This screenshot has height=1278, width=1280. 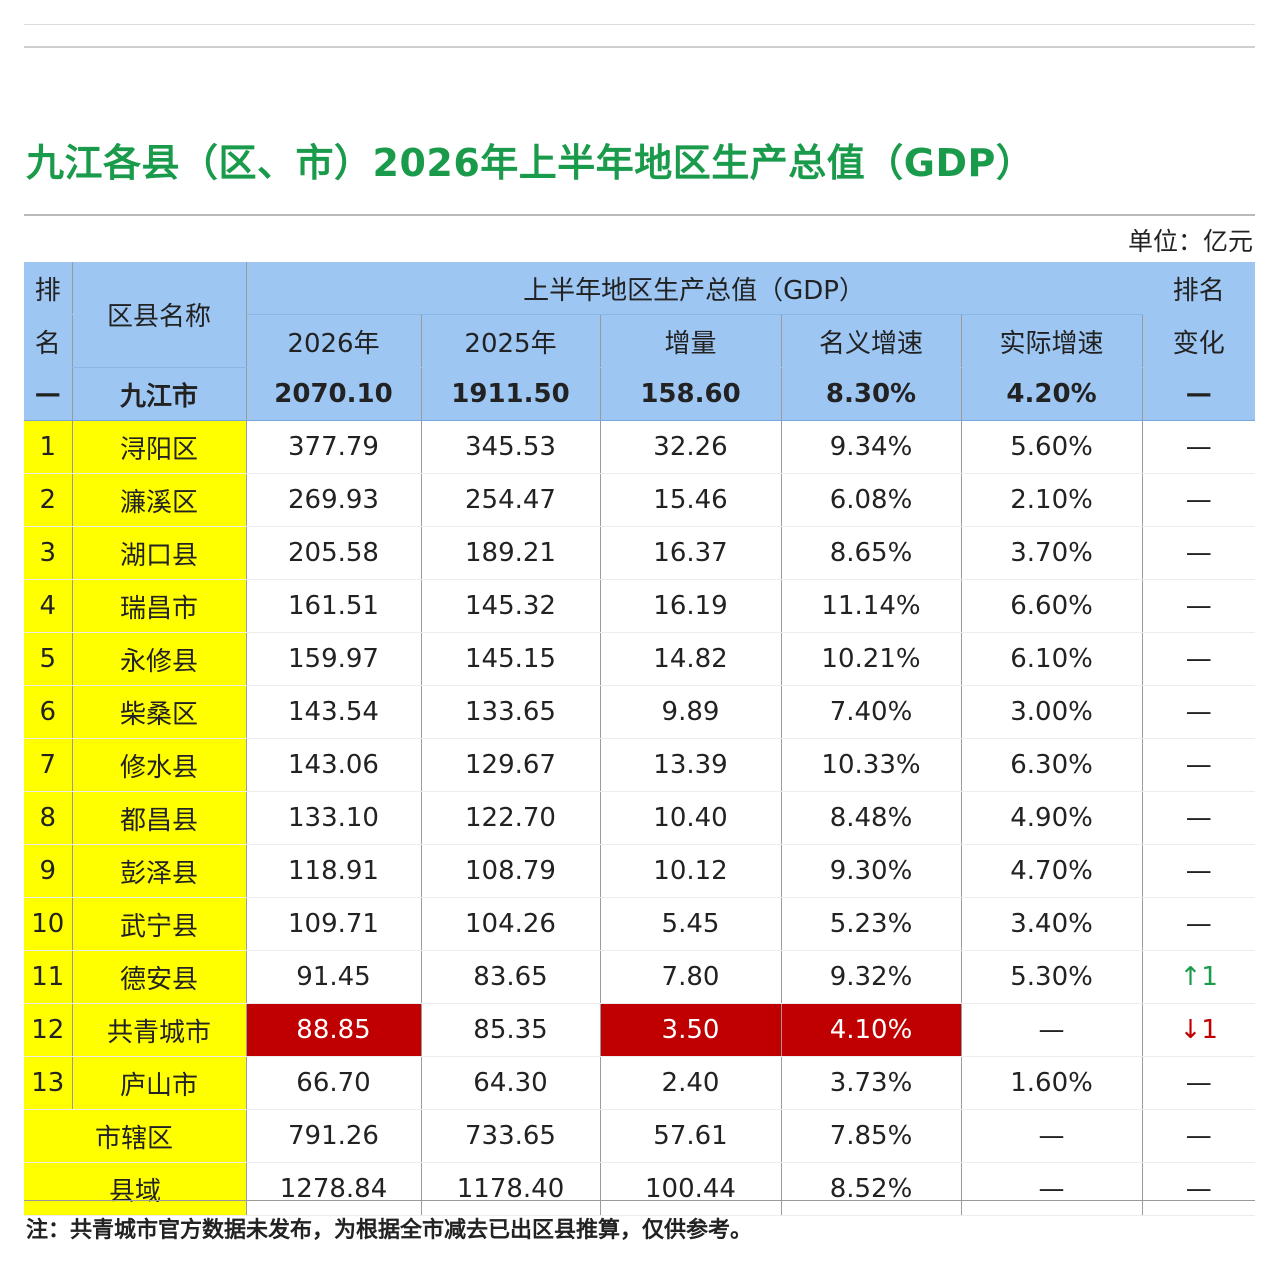 What do you see at coordinates (511, 447) in the screenshot?
I see `gdp-2025-cell: 345.53` at bounding box center [511, 447].